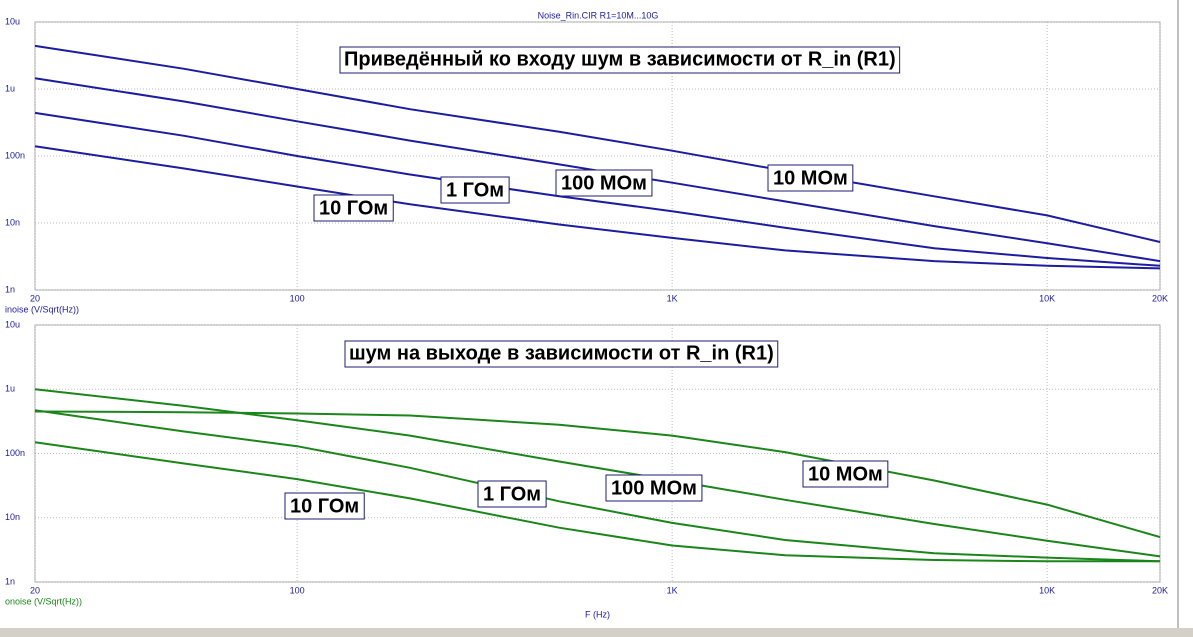 This screenshot has height=637, width=1193. I want to click on scrollbar, so click(596, 632).